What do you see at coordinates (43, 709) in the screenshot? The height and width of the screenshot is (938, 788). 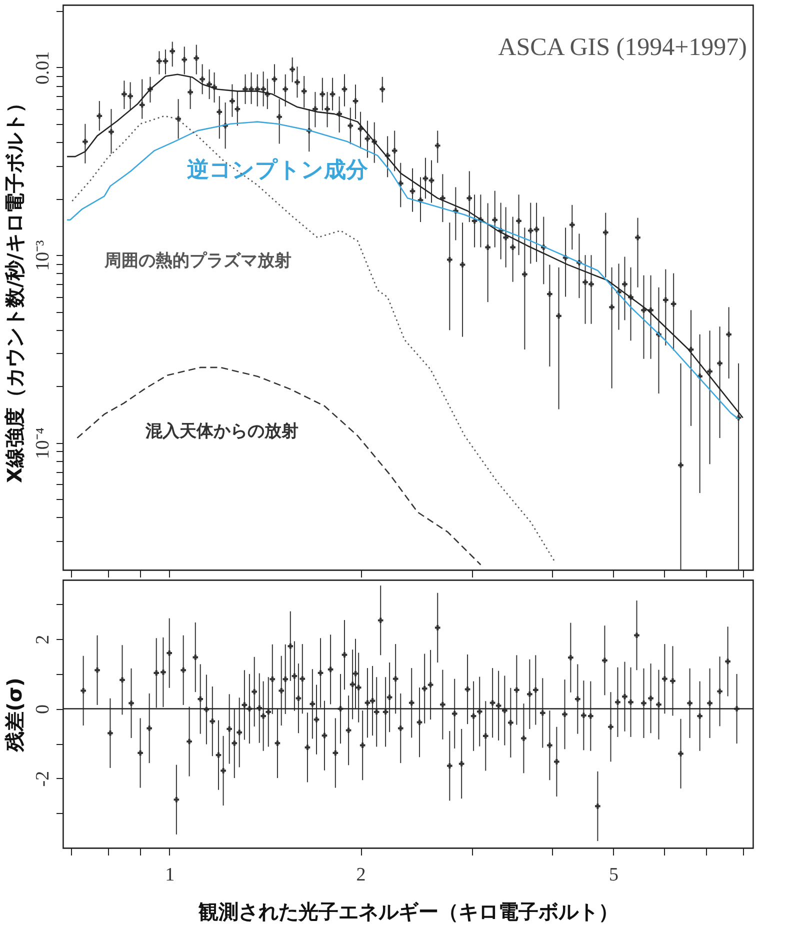 I see `y-tick-label: 0` at bounding box center [43, 709].